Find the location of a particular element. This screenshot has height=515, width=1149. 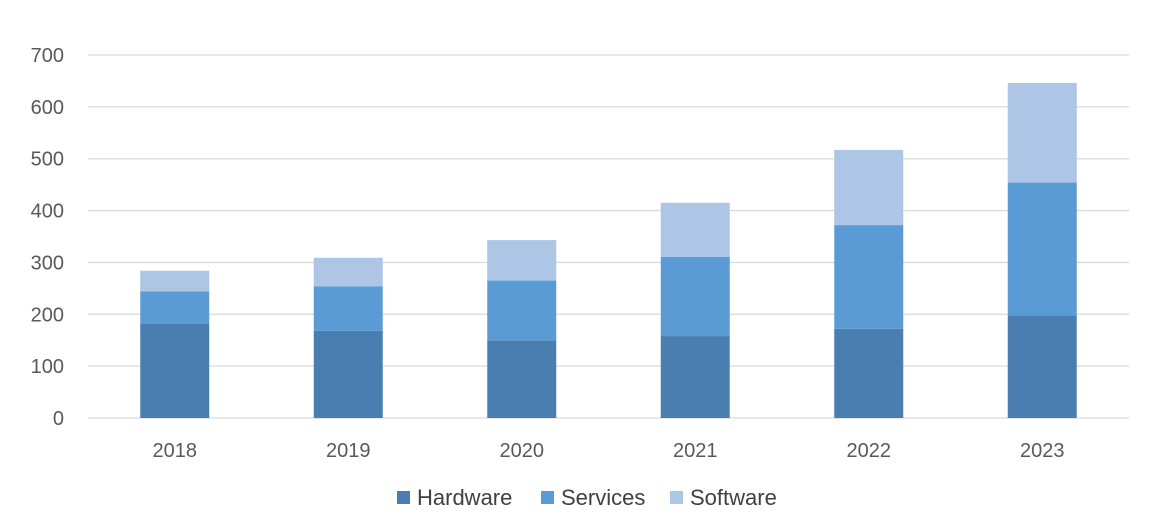

bar-services-2023 is located at coordinates (1042, 249).